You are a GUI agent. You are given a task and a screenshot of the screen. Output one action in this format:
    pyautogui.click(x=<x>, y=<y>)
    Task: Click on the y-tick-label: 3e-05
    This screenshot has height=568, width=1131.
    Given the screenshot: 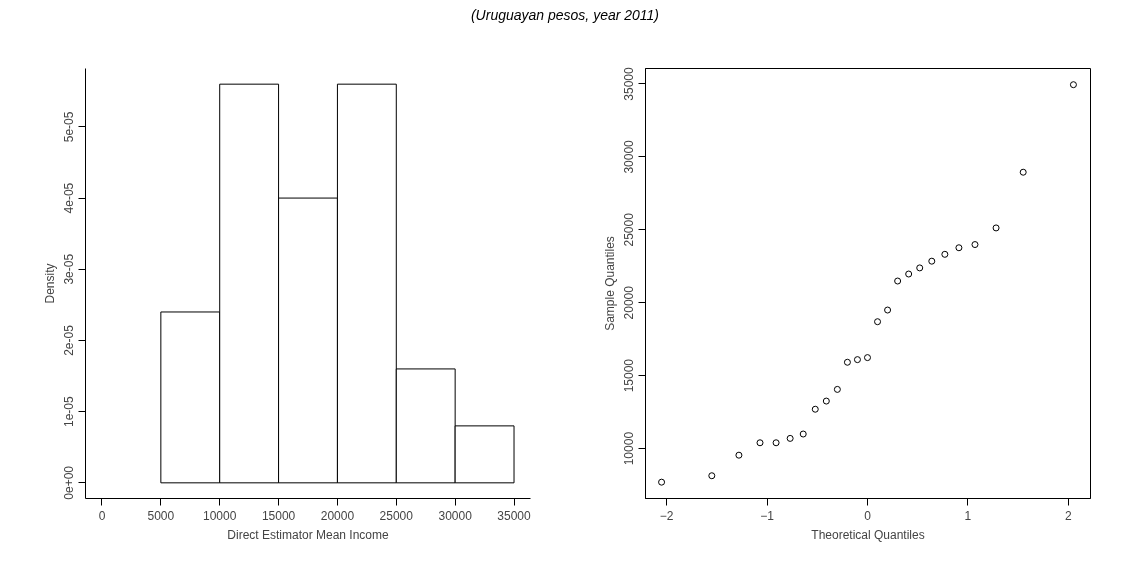 What is the action you would take?
    pyautogui.click(x=69, y=269)
    